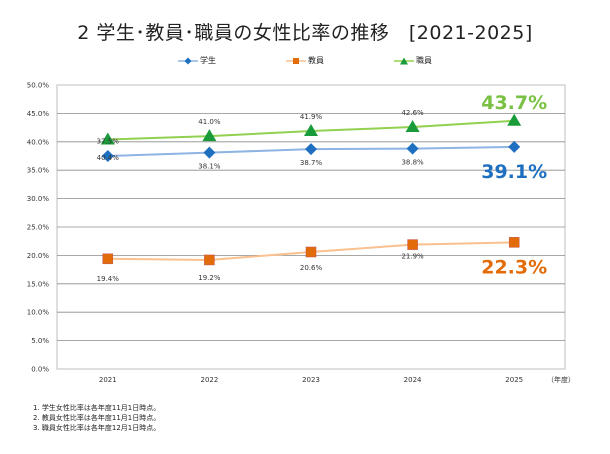  I want to click on x-tick-label: 2025, so click(514, 380).